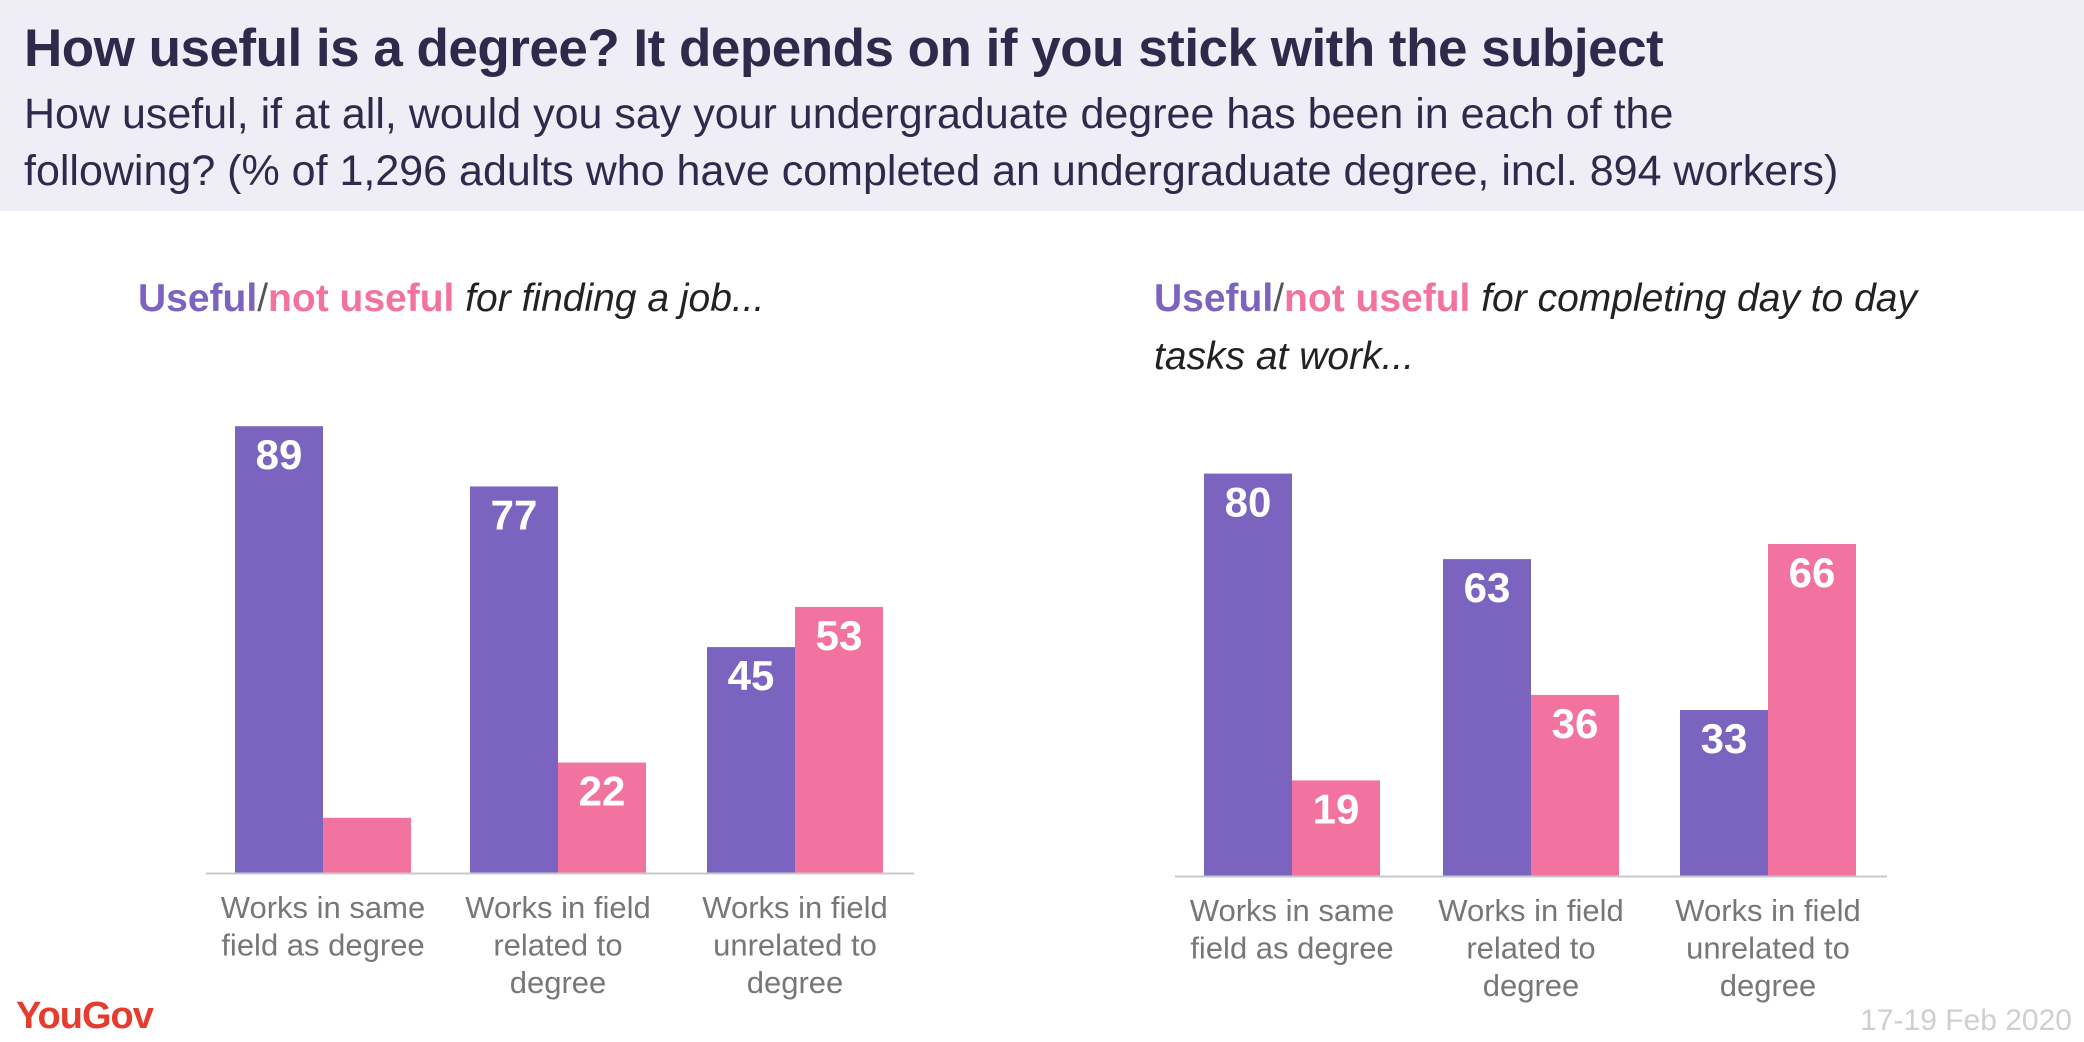  Describe the element at coordinates (1575, 723) in the screenshot. I see `data-label: 36` at that location.